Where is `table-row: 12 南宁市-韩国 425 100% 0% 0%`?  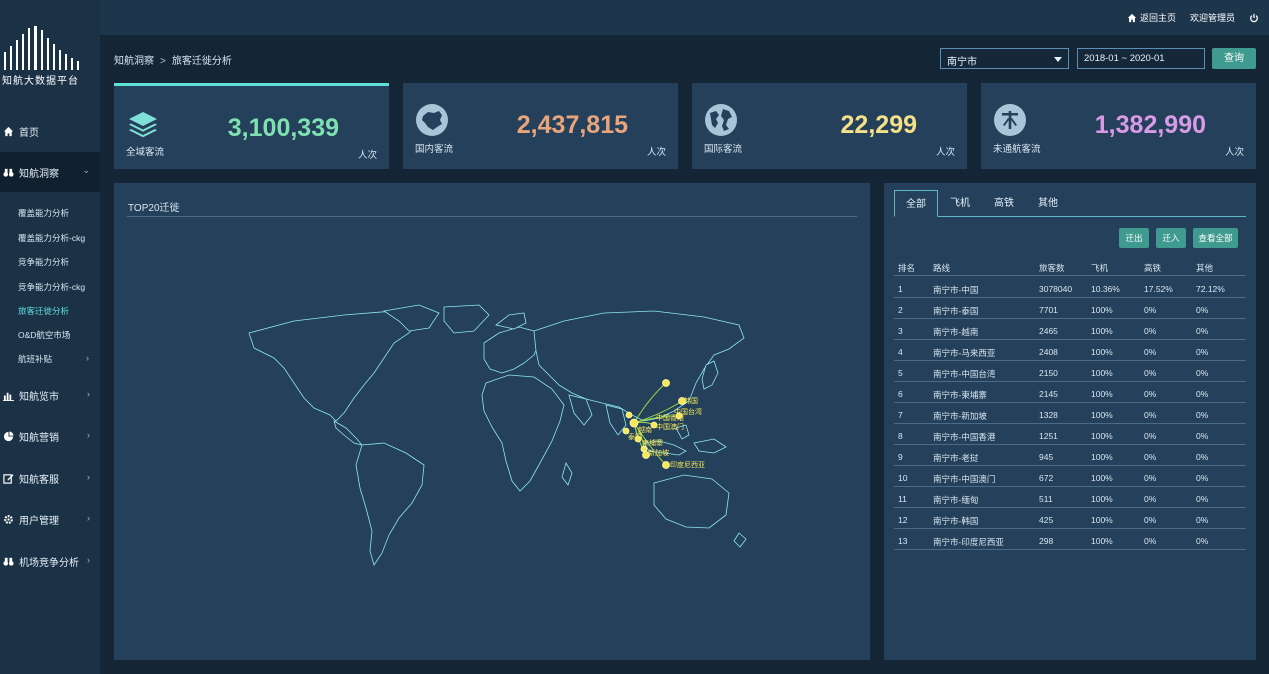
table-row: 12 南宁市-韩国 425 100% 0% 0% is located at coordinates (1070, 518).